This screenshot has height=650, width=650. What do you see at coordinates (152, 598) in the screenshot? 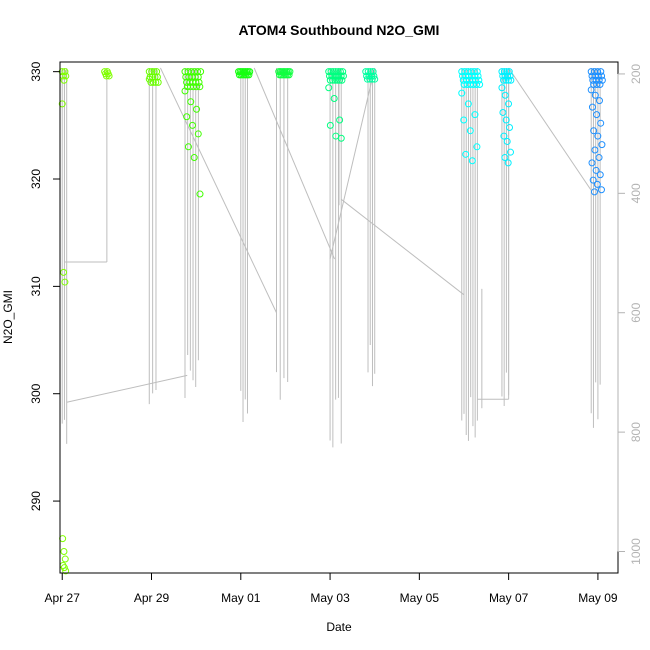
I see `x-tick-label: Apr 29` at bounding box center [152, 598].